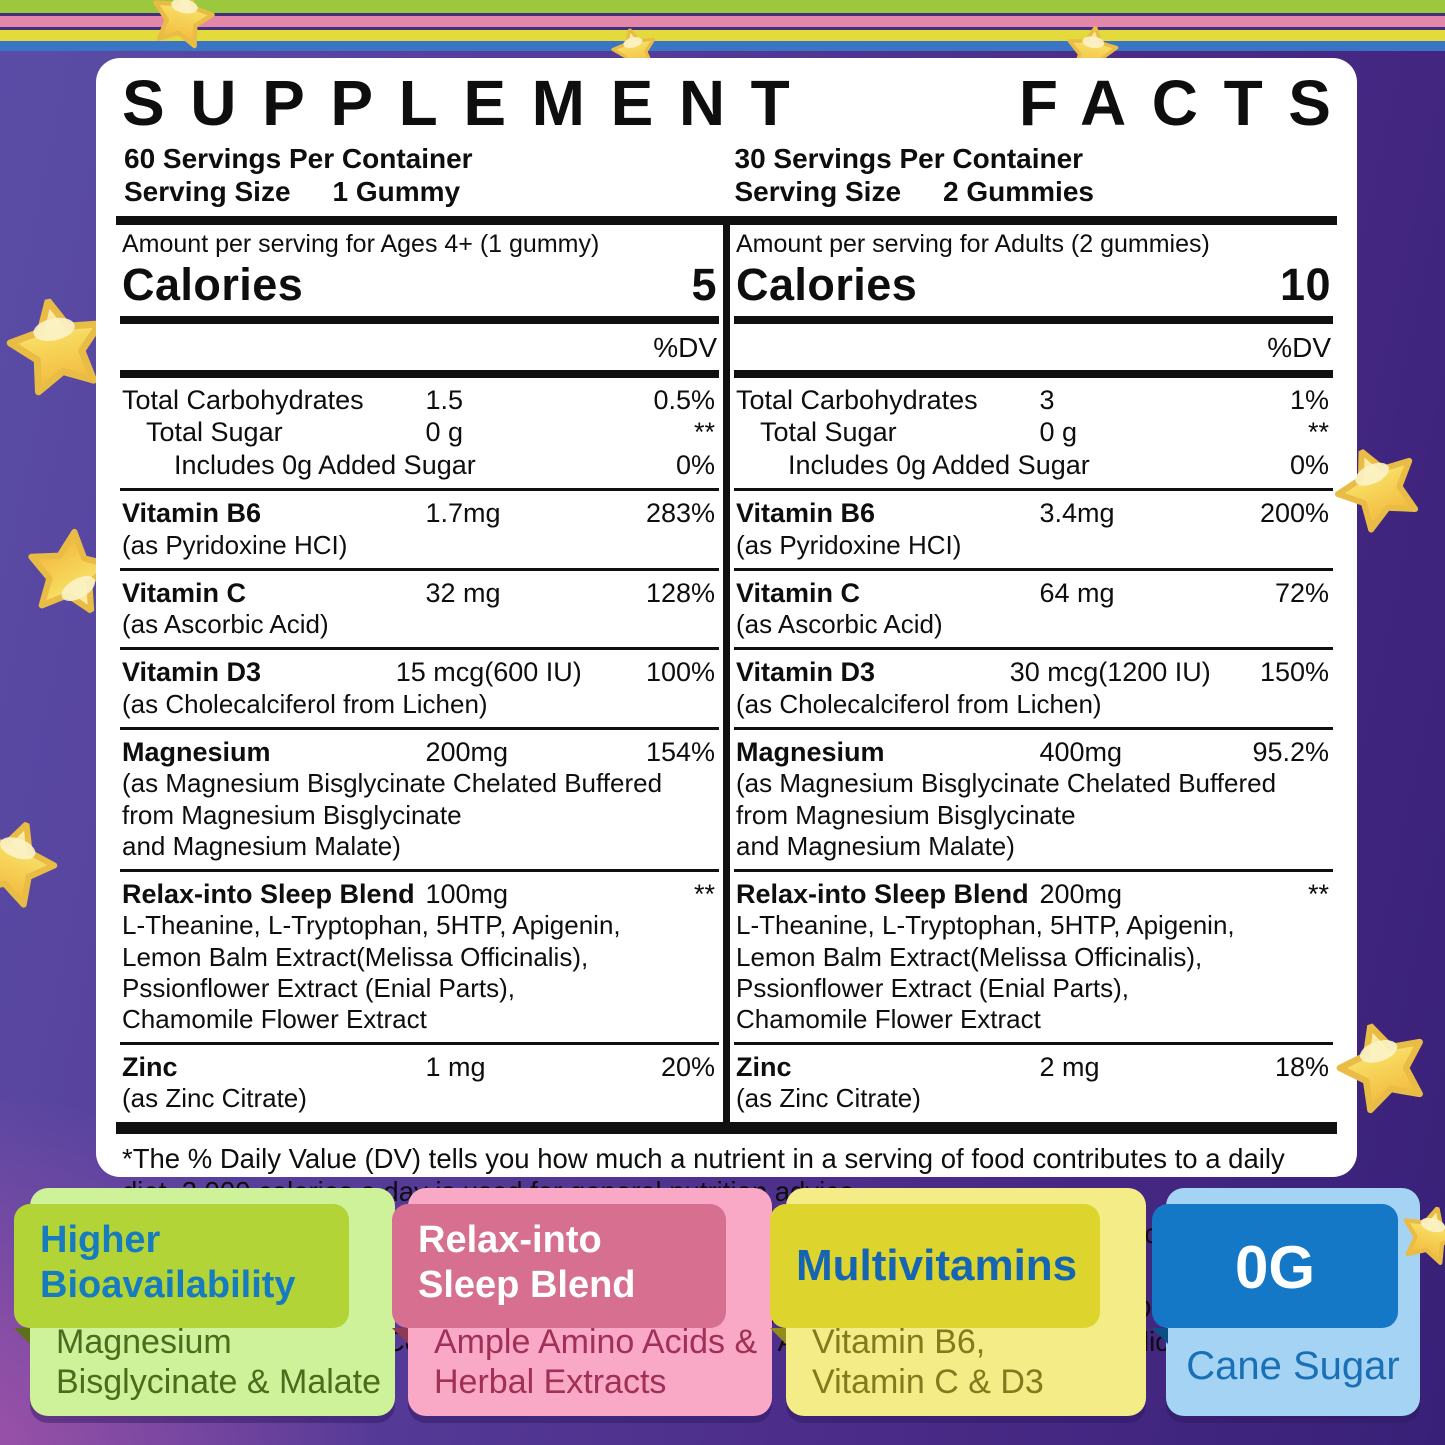 This screenshot has width=1445, height=1445. Describe the element at coordinates (764, 1067) in the screenshot. I see `nutrient-name: Zinc` at that location.